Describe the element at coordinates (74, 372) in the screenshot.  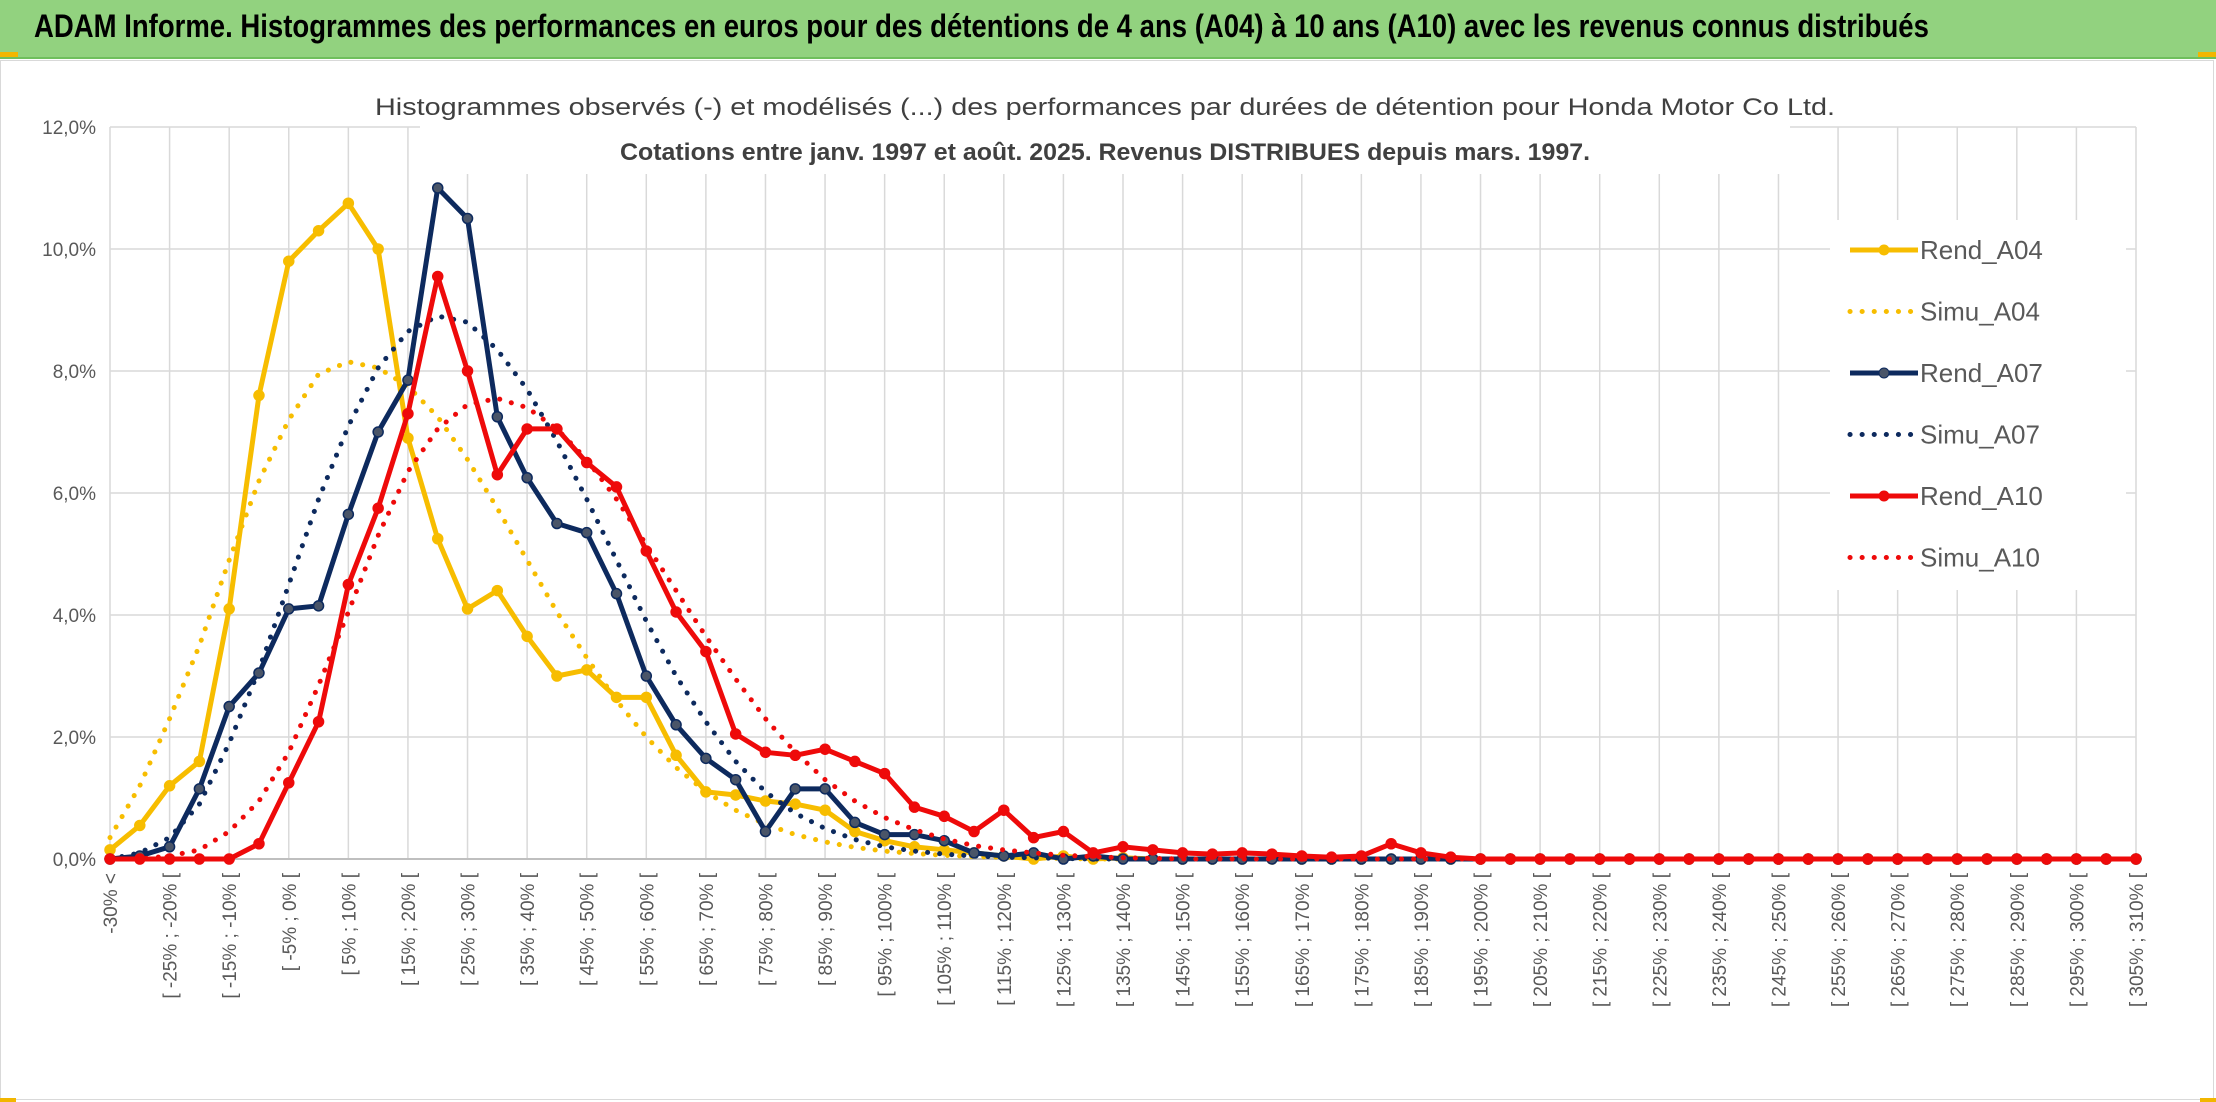
I see `y-tick-label: 8,0%` at that location.